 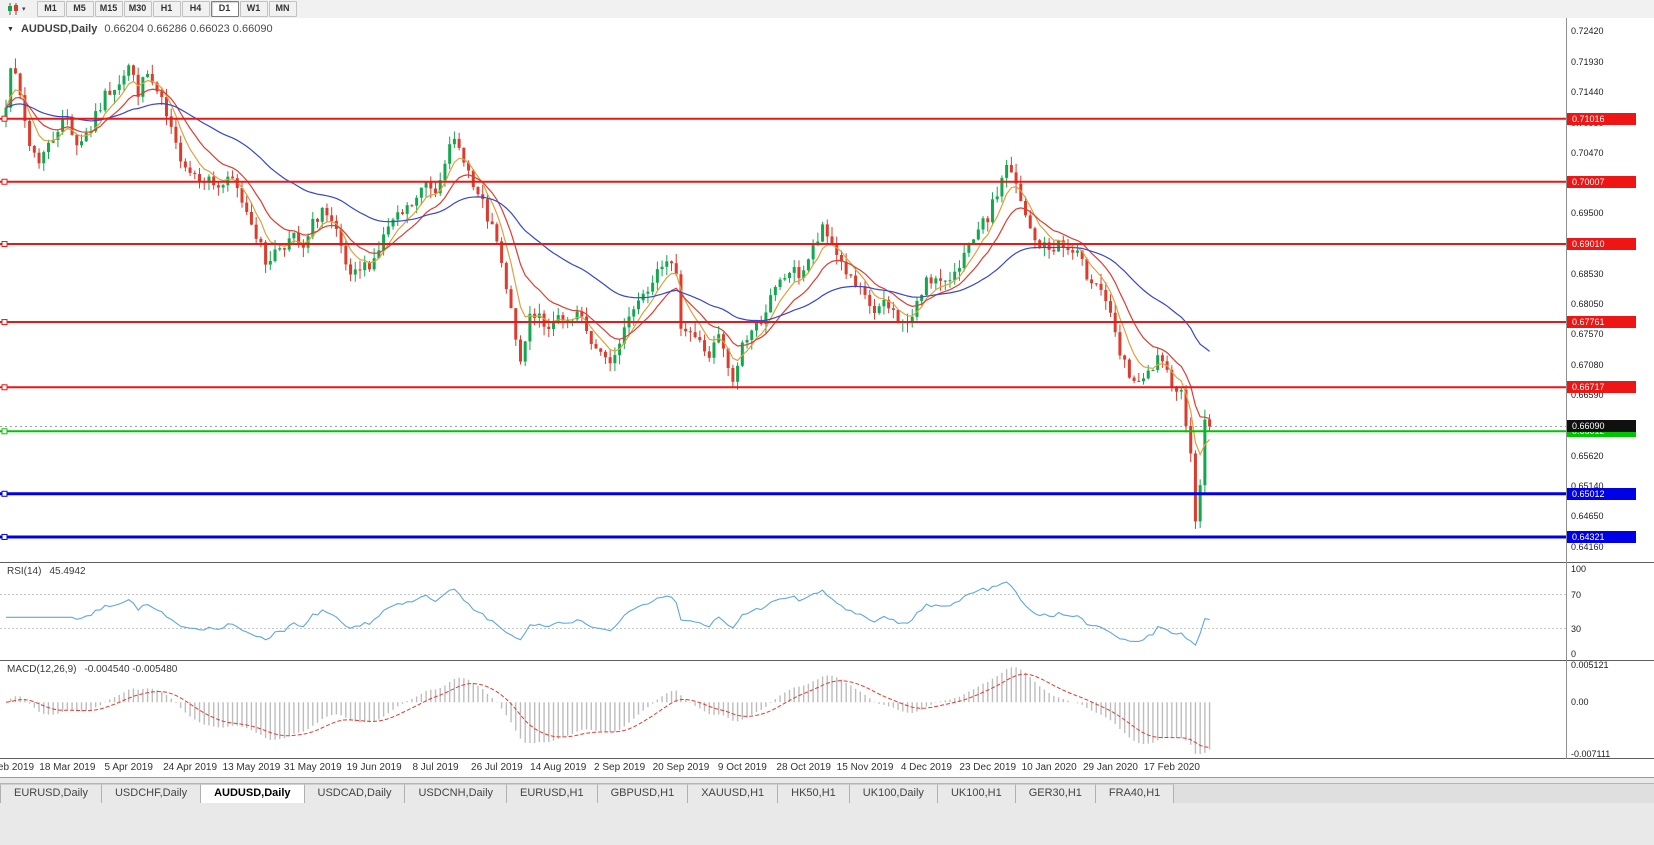 What do you see at coordinates (607, 710) in the screenshot?
I see `macd-signal-line` at bounding box center [607, 710].